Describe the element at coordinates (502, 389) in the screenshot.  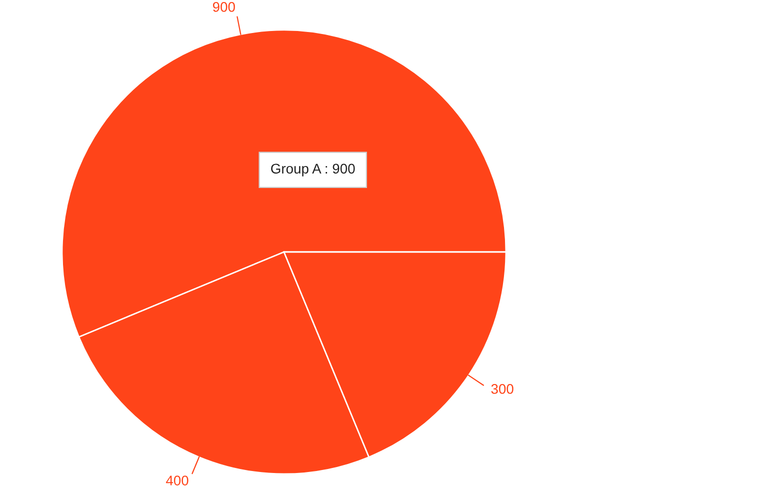
I see `data-label: 300` at that location.